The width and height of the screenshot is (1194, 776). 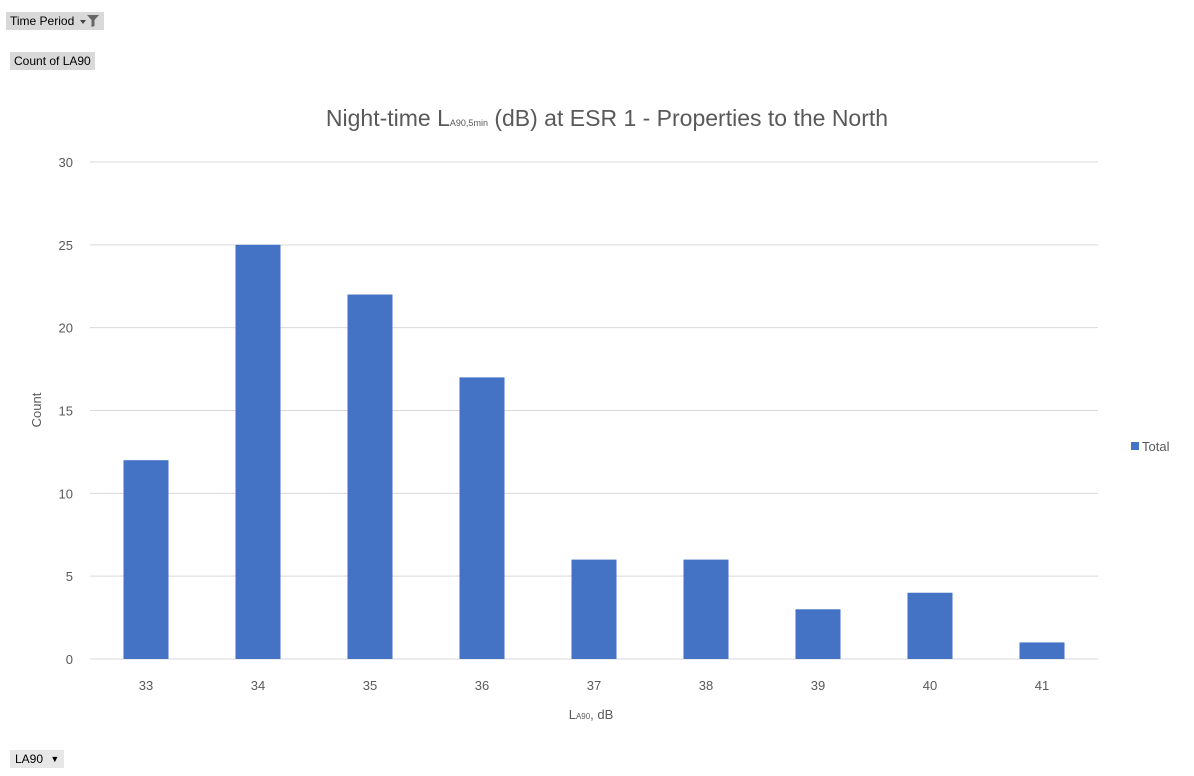 What do you see at coordinates (66, 245) in the screenshot?
I see `y-tick-label: 25` at bounding box center [66, 245].